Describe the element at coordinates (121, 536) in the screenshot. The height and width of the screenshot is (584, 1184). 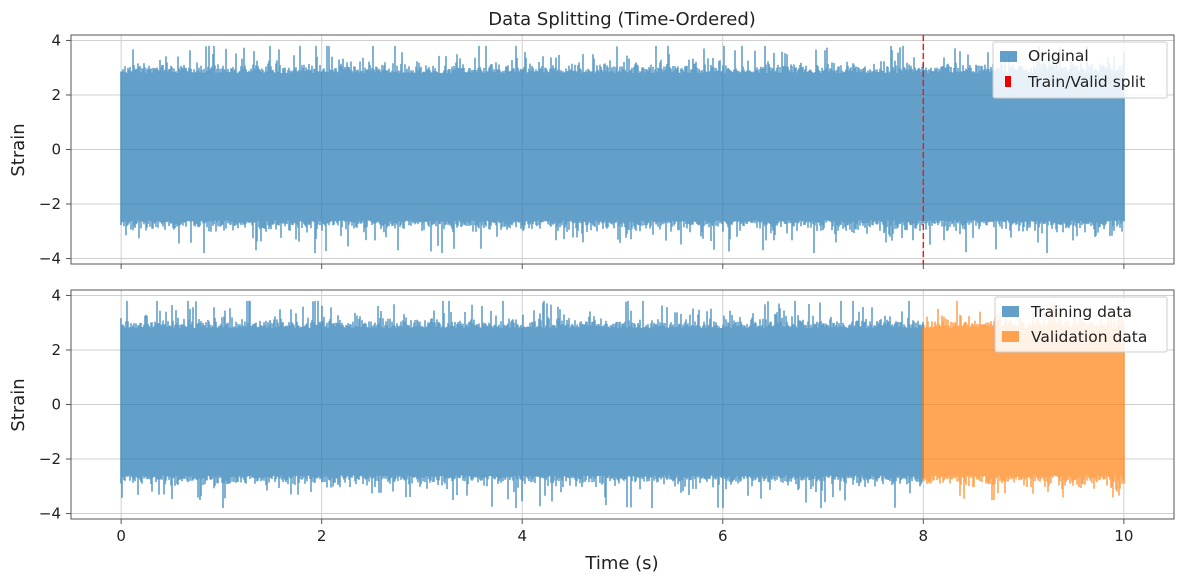
I see `xtick-label: 0` at that location.